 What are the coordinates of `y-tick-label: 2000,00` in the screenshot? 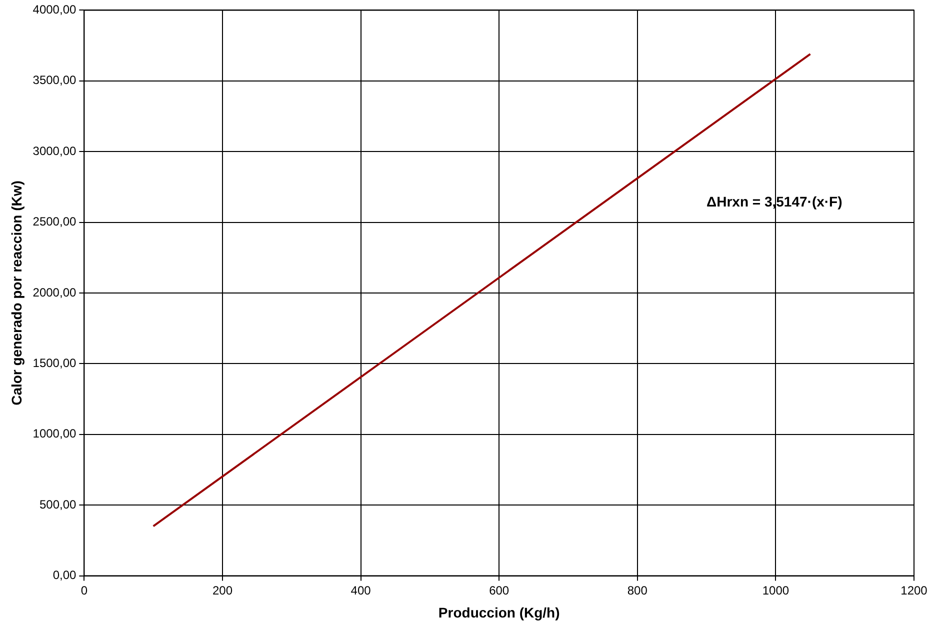 It's located at (54, 292).